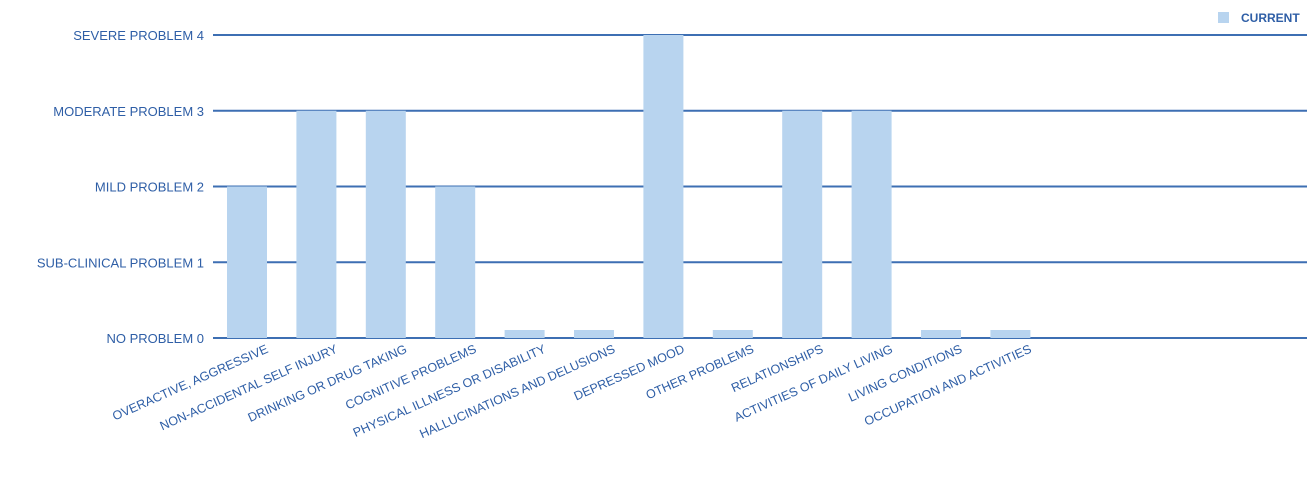 Image resolution: width=1315 pixels, height=486 pixels. I want to click on legend-label: CURRENT, so click(1270, 18).